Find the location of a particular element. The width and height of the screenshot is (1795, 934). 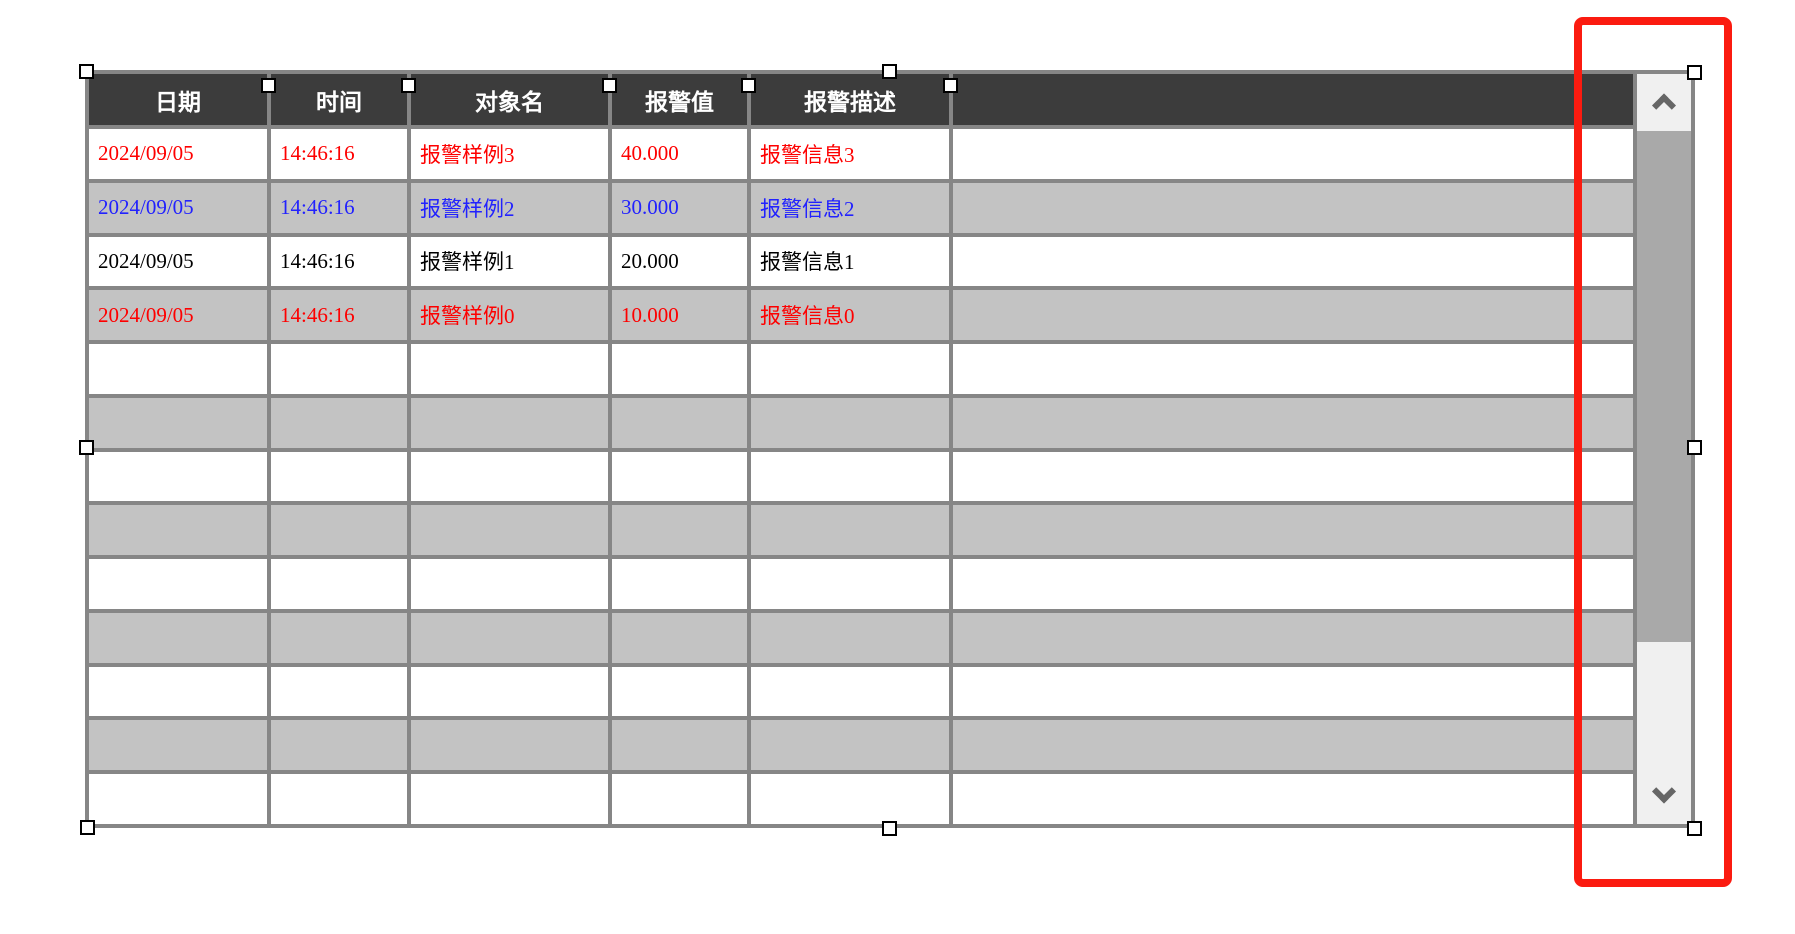

chevron-down-icon is located at coordinates (1664, 791).